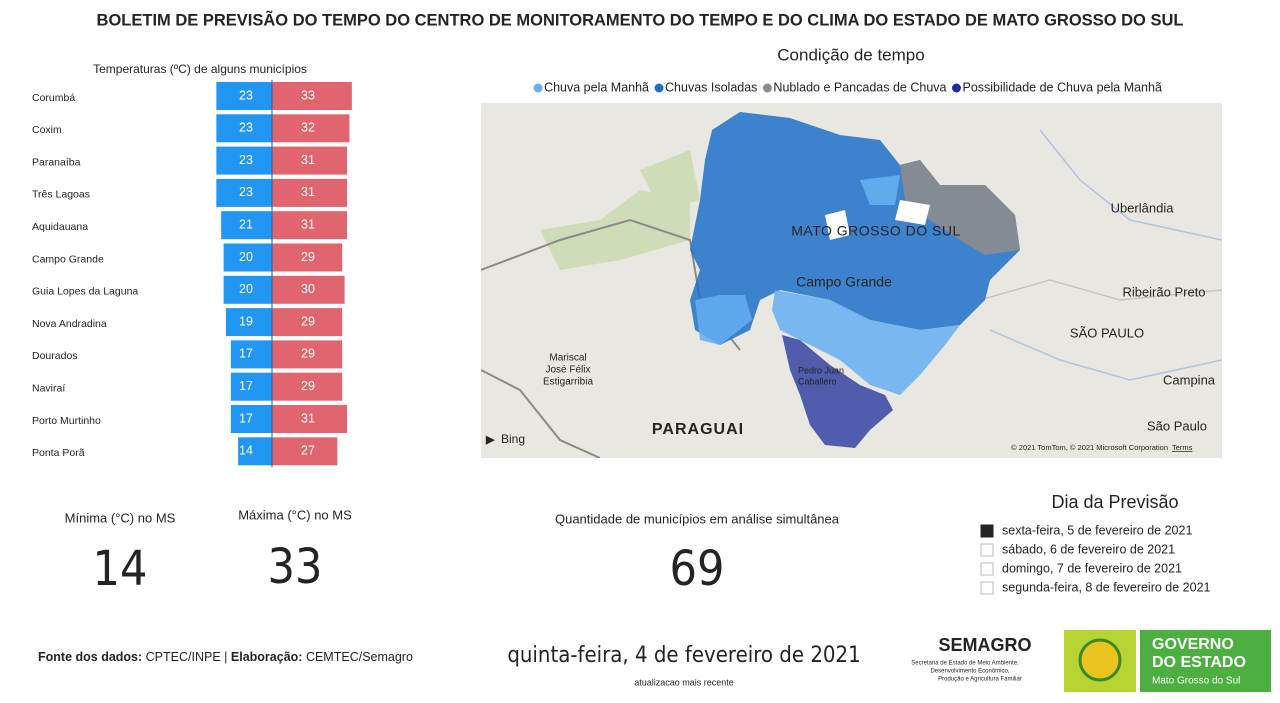 The width and height of the screenshot is (1280, 703). Describe the element at coordinates (683, 655) in the screenshot. I see `update-date: quinta-feira, 4 de fevereiro de 2021` at that location.